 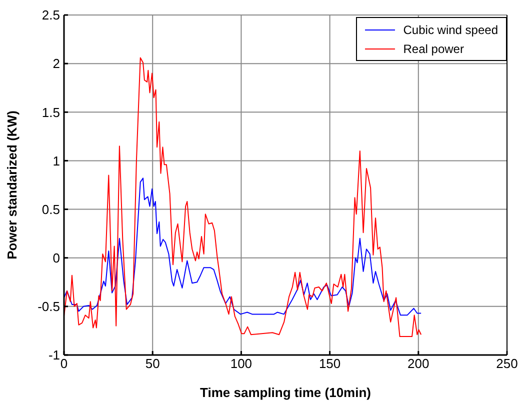 I want to click on y-tick-label: 0.5, so click(x=51, y=209).